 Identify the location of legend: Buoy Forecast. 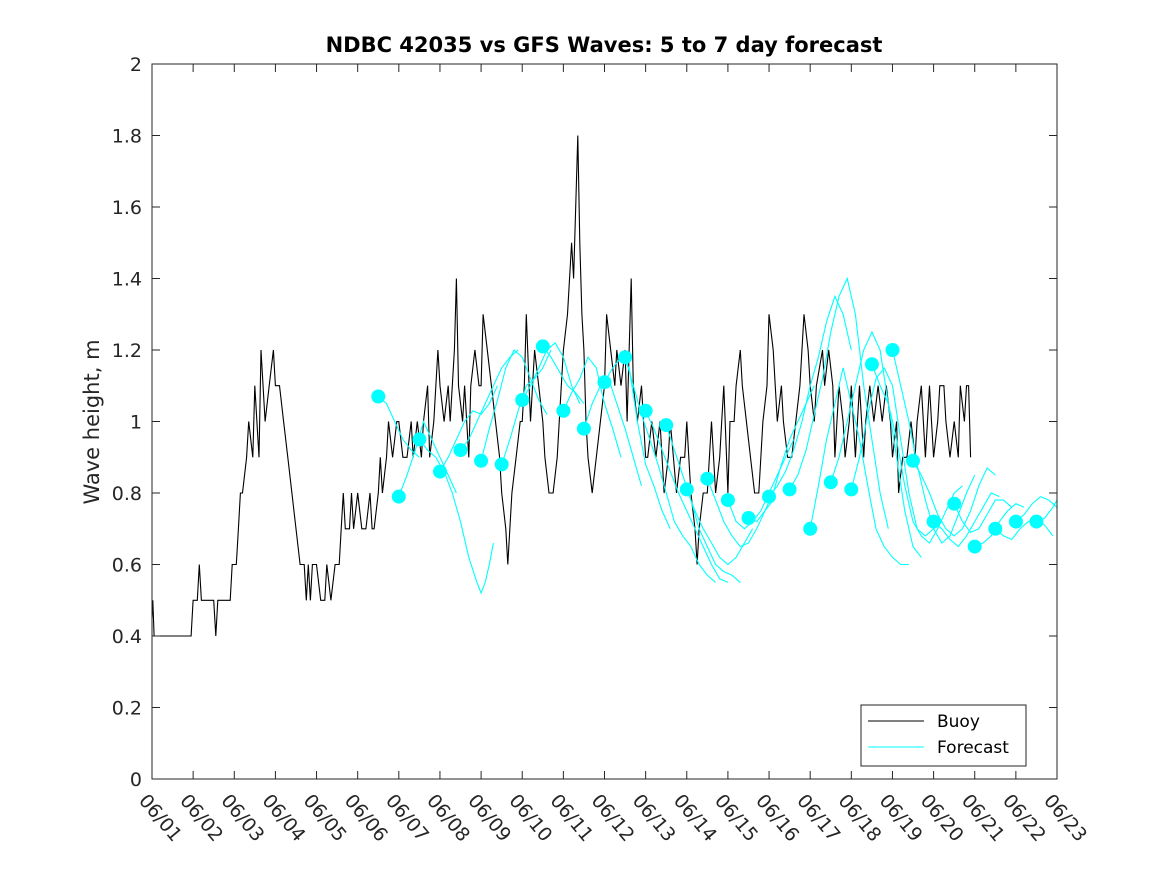
(943, 735).